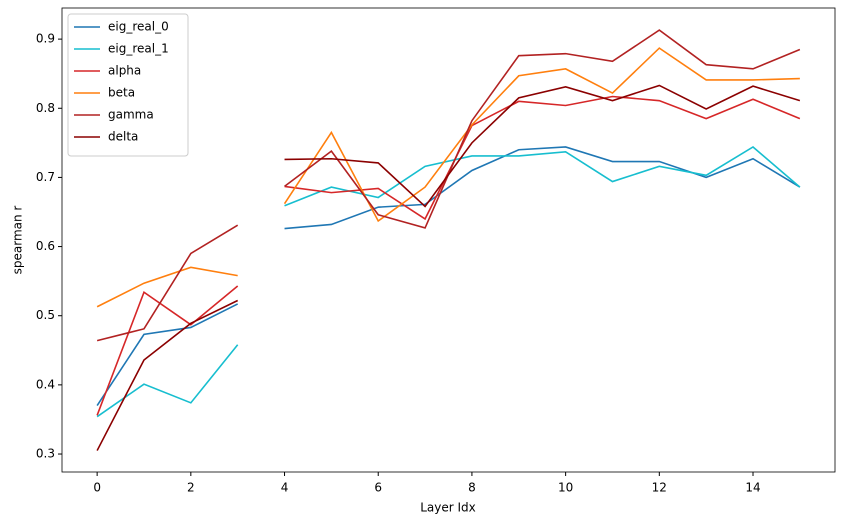 The image size is (846, 525). What do you see at coordinates (45, 315) in the screenshot?
I see `y-tick-label: 0.5` at bounding box center [45, 315].